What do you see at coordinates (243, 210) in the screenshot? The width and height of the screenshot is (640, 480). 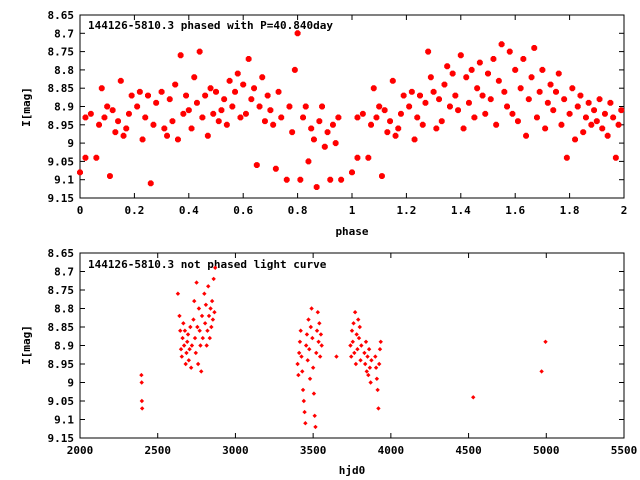 I see `x-tick-label: 0.6` at bounding box center [243, 210].